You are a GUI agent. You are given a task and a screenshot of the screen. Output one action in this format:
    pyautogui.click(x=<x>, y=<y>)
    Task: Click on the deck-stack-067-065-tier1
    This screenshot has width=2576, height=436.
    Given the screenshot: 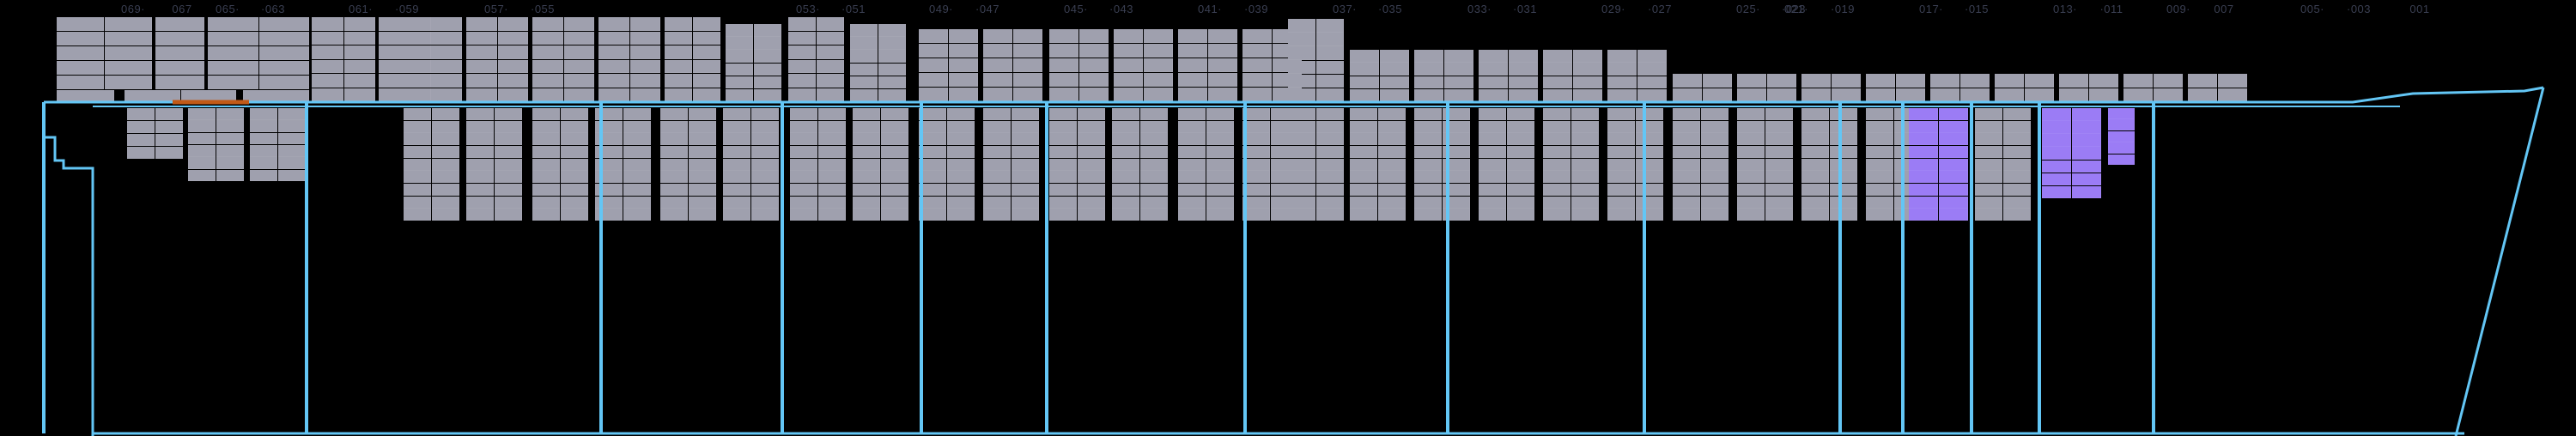 What is the action you would take?
    pyautogui.click(x=181, y=96)
    